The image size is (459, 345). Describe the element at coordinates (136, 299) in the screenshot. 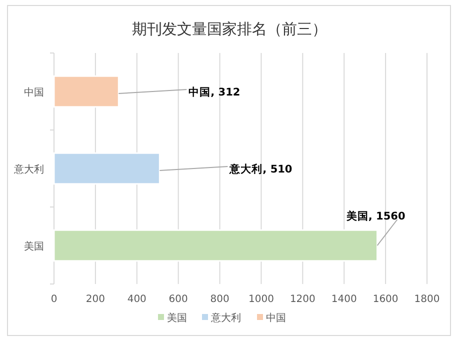

I see `x-tick-label: 400` at that location.